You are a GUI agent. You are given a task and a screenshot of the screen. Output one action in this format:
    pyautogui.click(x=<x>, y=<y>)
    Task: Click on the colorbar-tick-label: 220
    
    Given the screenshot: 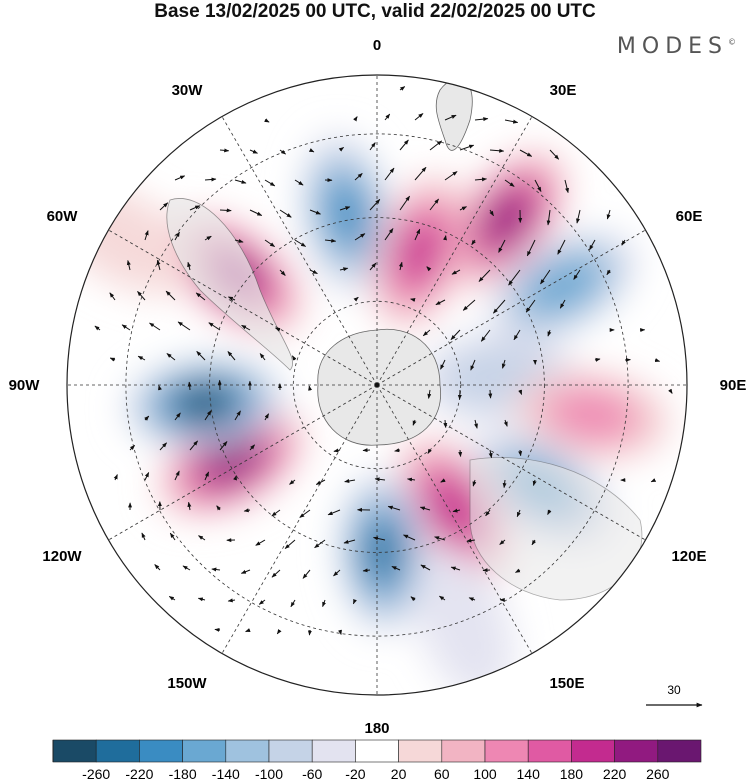 What is the action you would take?
    pyautogui.click(x=615, y=774)
    